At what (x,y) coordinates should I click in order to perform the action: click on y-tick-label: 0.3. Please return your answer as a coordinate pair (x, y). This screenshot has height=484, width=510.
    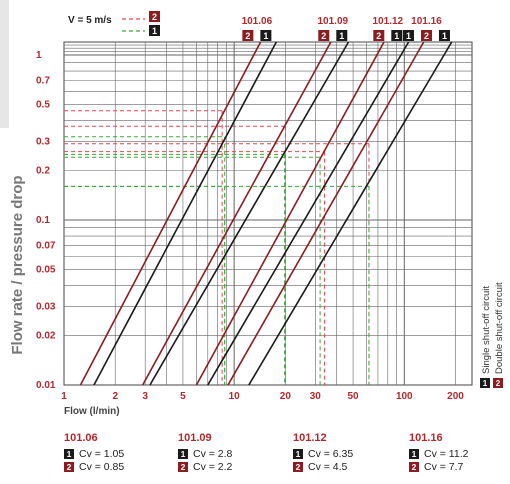
    Looking at the image, I should click on (43, 141).